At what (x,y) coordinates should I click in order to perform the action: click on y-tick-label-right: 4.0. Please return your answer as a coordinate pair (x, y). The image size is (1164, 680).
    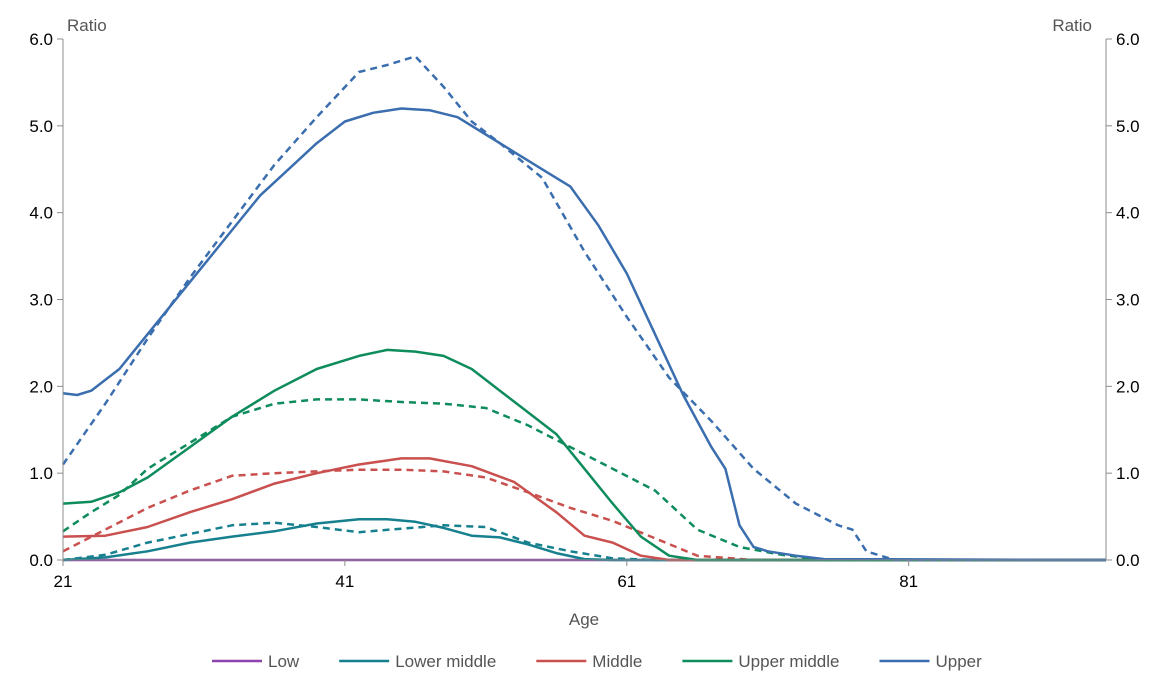
    Looking at the image, I should click on (1128, 213).